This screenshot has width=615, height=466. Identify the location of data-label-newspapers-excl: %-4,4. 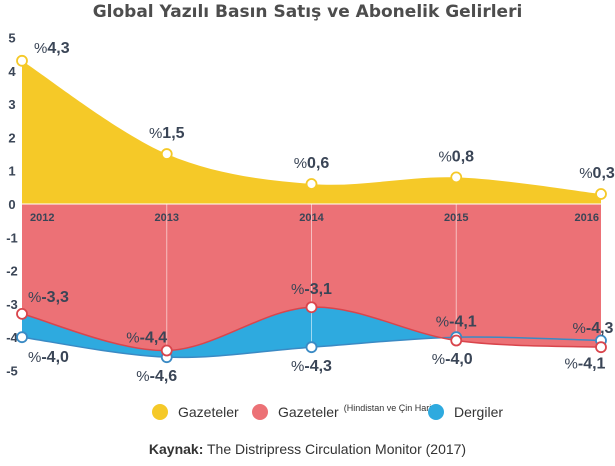
(146, 338).